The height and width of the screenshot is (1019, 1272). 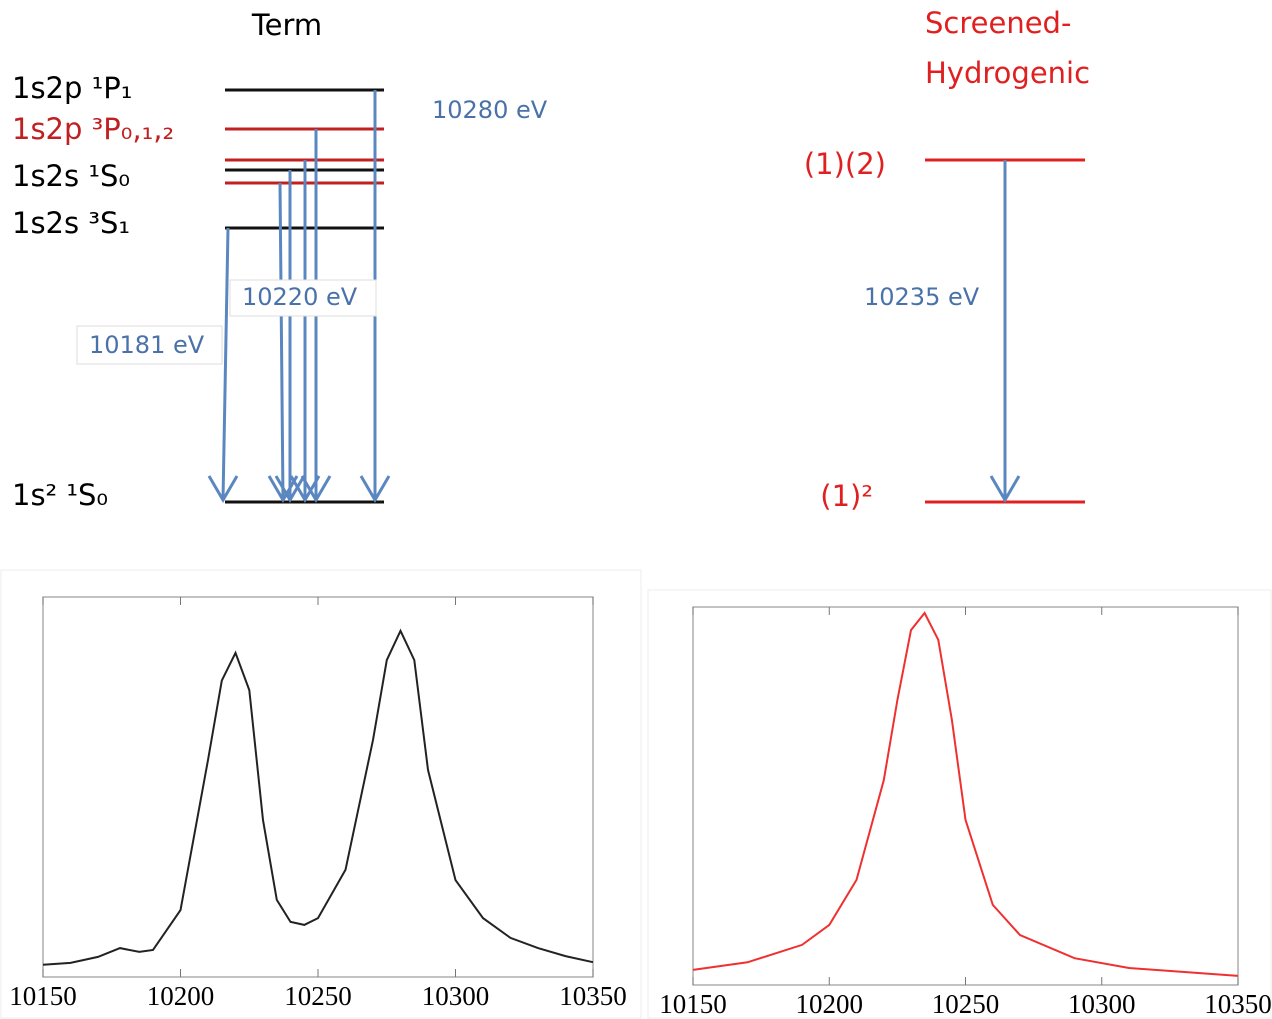 I want to click on level-label: (1)(2), so click(x=845, y=164).